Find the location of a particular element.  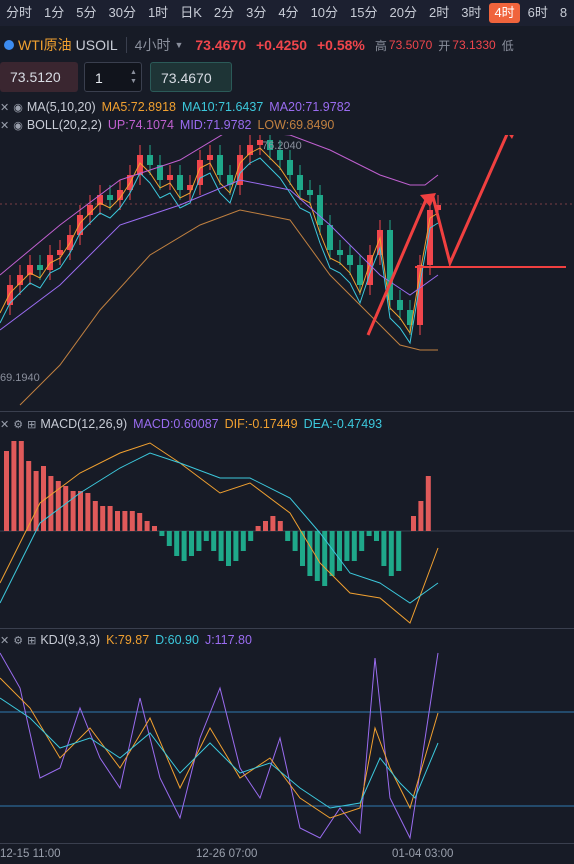

timeframe-13: 3时 is located at coordinates (471, 12).